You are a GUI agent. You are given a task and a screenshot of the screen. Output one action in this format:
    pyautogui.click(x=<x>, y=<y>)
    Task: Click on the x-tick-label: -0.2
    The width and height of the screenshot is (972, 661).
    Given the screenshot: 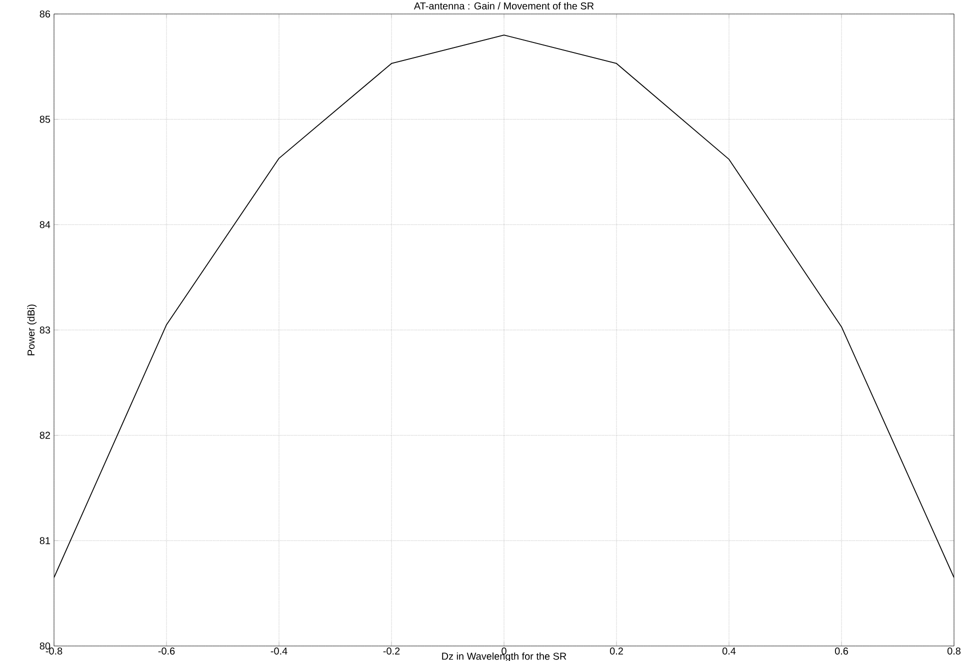 What is the action you would take?
    pyautogui.click(x=391, y=651)
    